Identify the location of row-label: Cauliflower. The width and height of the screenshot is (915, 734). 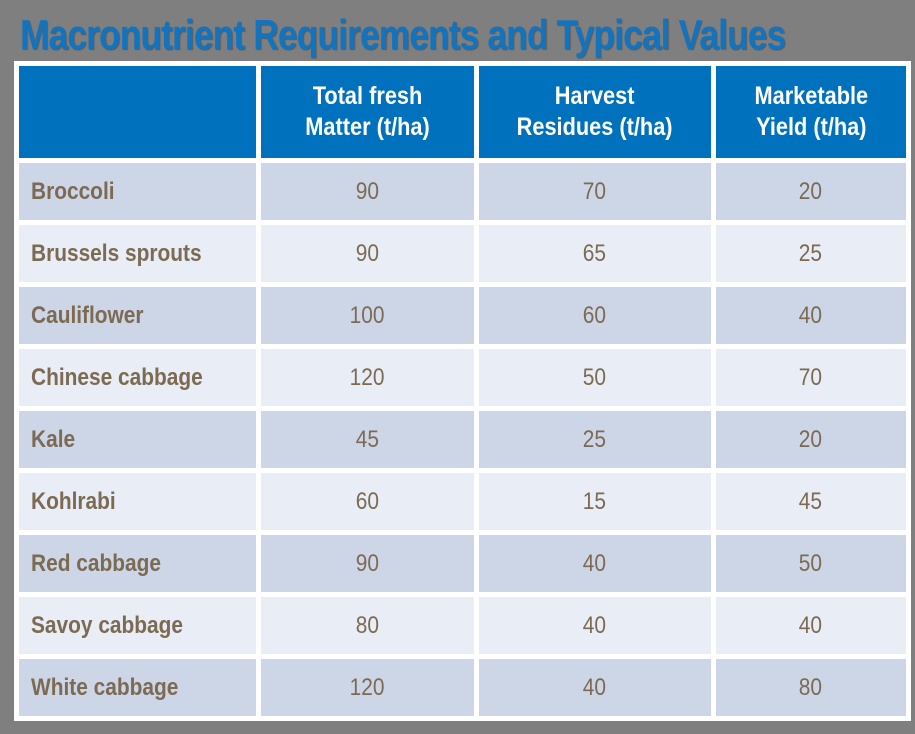
(138, 315).